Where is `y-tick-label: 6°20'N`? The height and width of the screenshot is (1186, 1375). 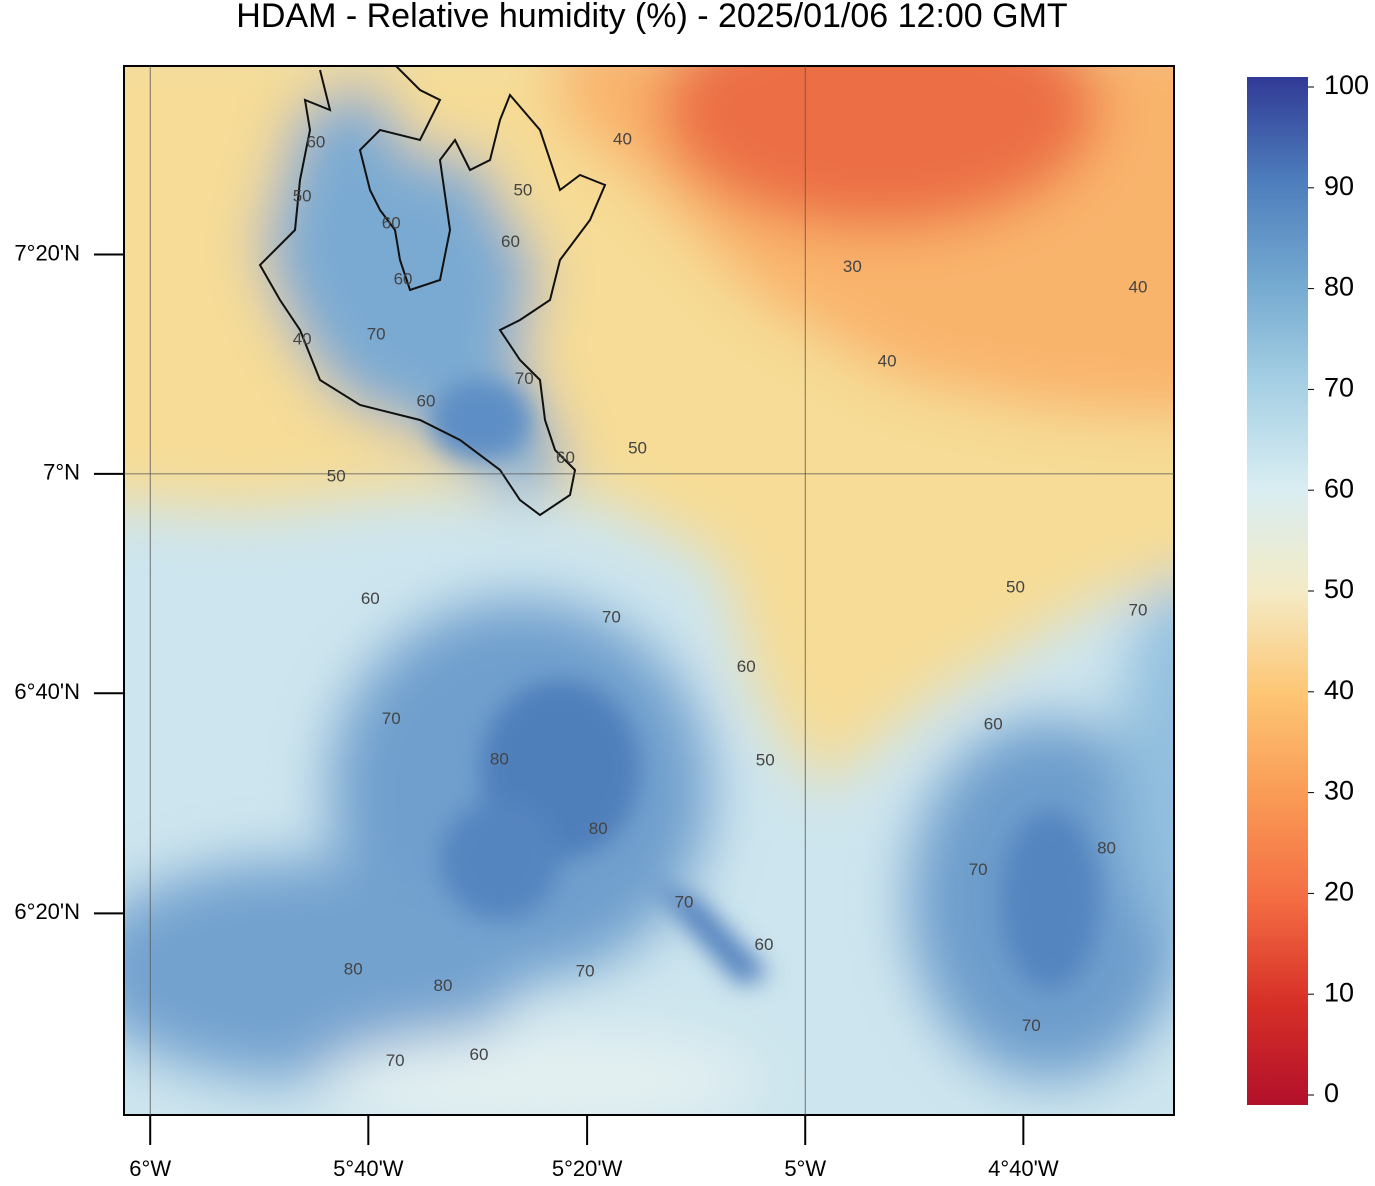 y-tick-label: 6°20'N is located at coordinates (47, 911).